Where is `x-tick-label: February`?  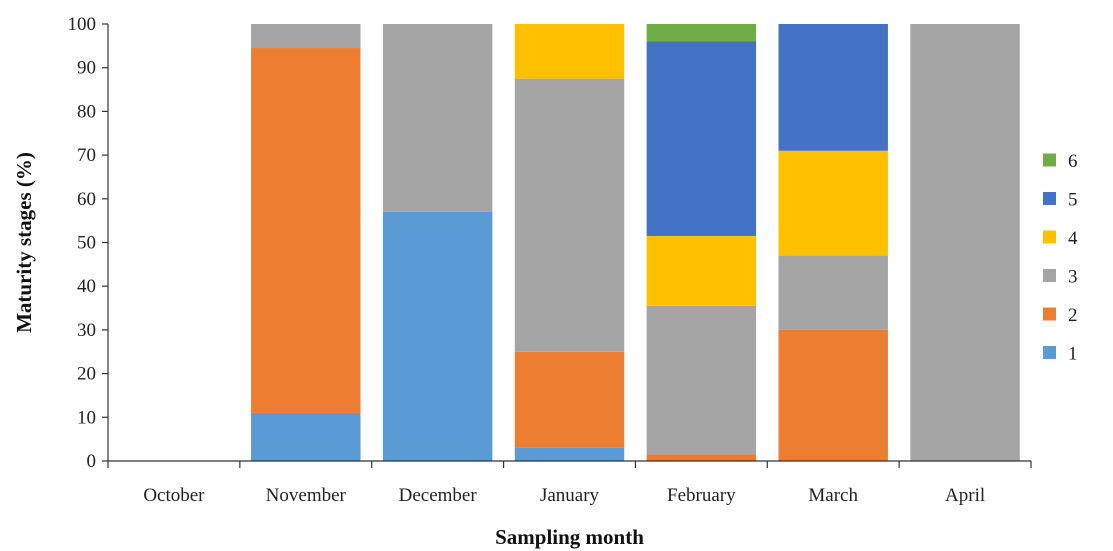
x-tick-label: February is located at coordinates (701, 495).